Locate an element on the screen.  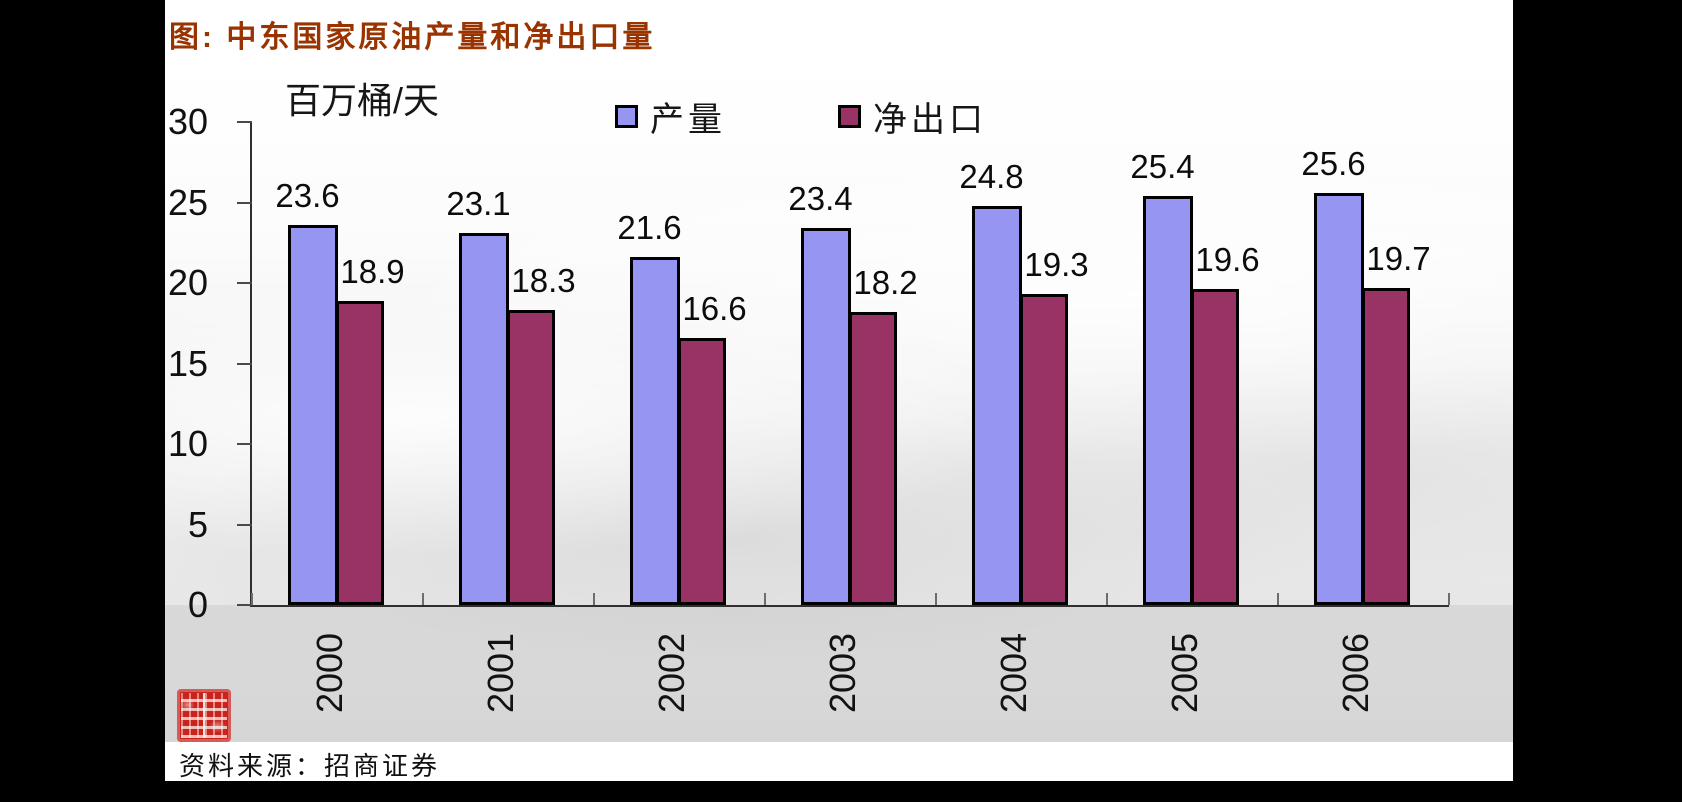
data-label-production: 23.6 is located at coordinates (307, 196).